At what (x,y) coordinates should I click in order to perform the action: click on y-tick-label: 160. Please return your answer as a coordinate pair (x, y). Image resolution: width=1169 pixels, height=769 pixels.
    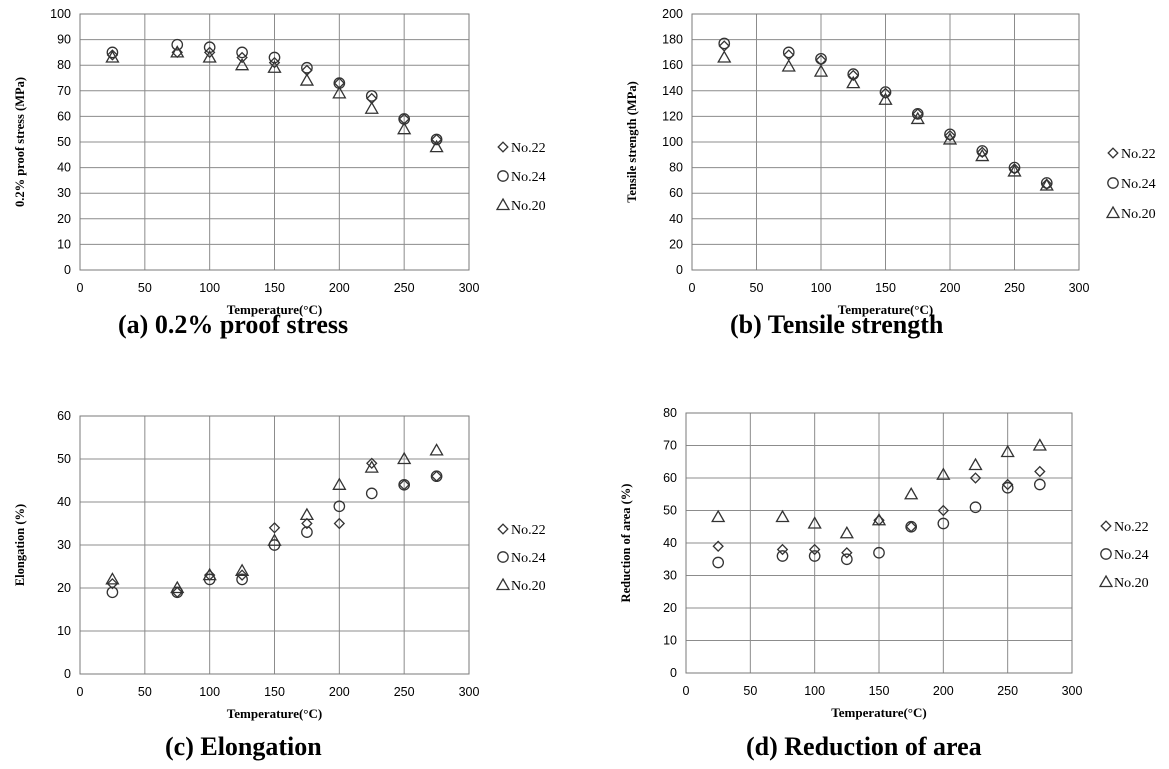
    Looking at the image, I should click on (672, 65).